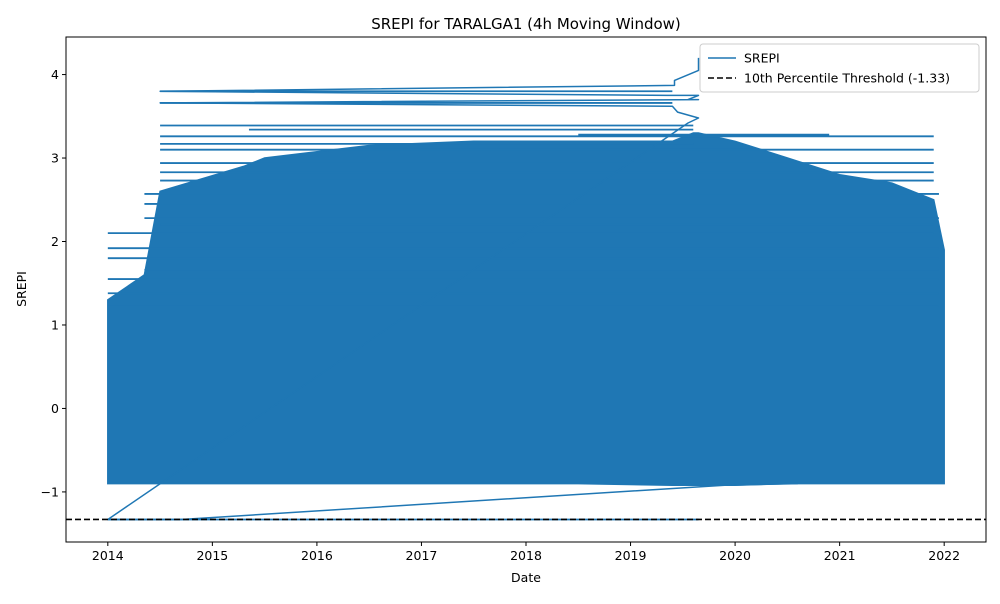  I want to click on x-axis-label: Date, so click(526, 577).